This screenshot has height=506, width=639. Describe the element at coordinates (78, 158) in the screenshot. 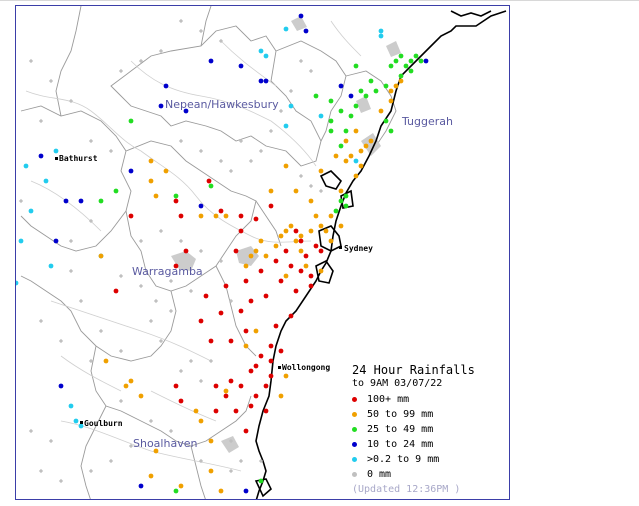

I see `town-label-bathurst: Bathurst` at that location.